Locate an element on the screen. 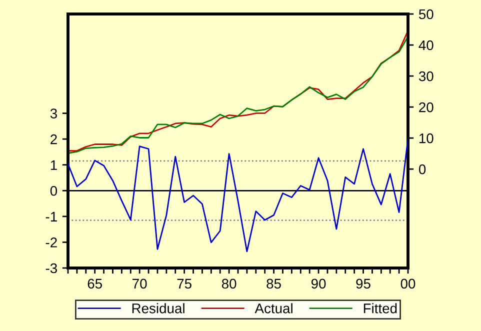 The height and width of the screenshot is (331, 481). x-tick-label: 75 is located at coordinates (184, 283).